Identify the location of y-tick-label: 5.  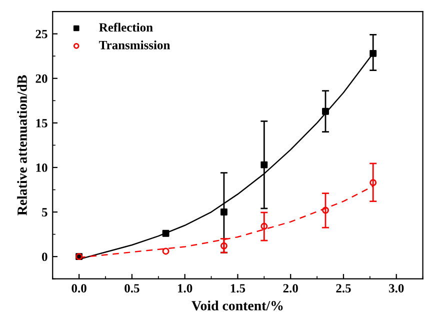
(45, 212).